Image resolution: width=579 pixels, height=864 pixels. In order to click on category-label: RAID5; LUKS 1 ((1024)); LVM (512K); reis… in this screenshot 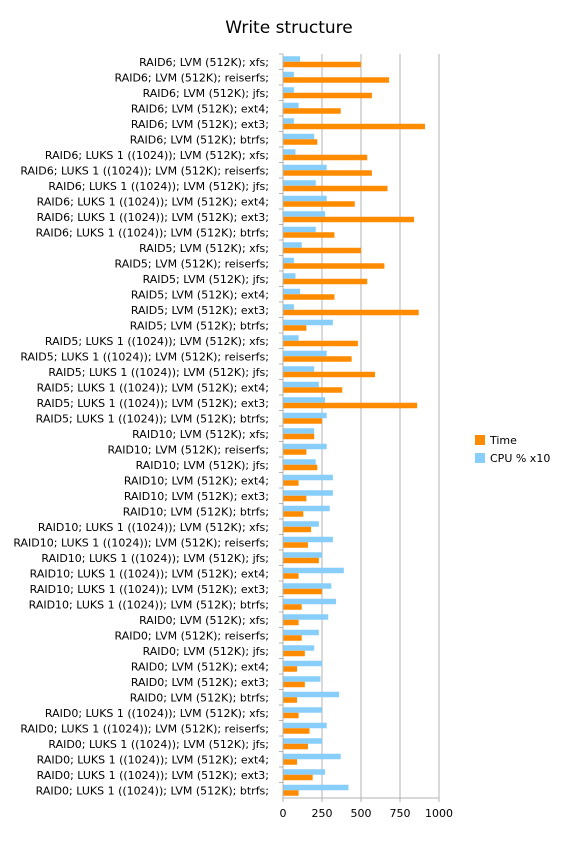, I will do `click(144, 356)`.